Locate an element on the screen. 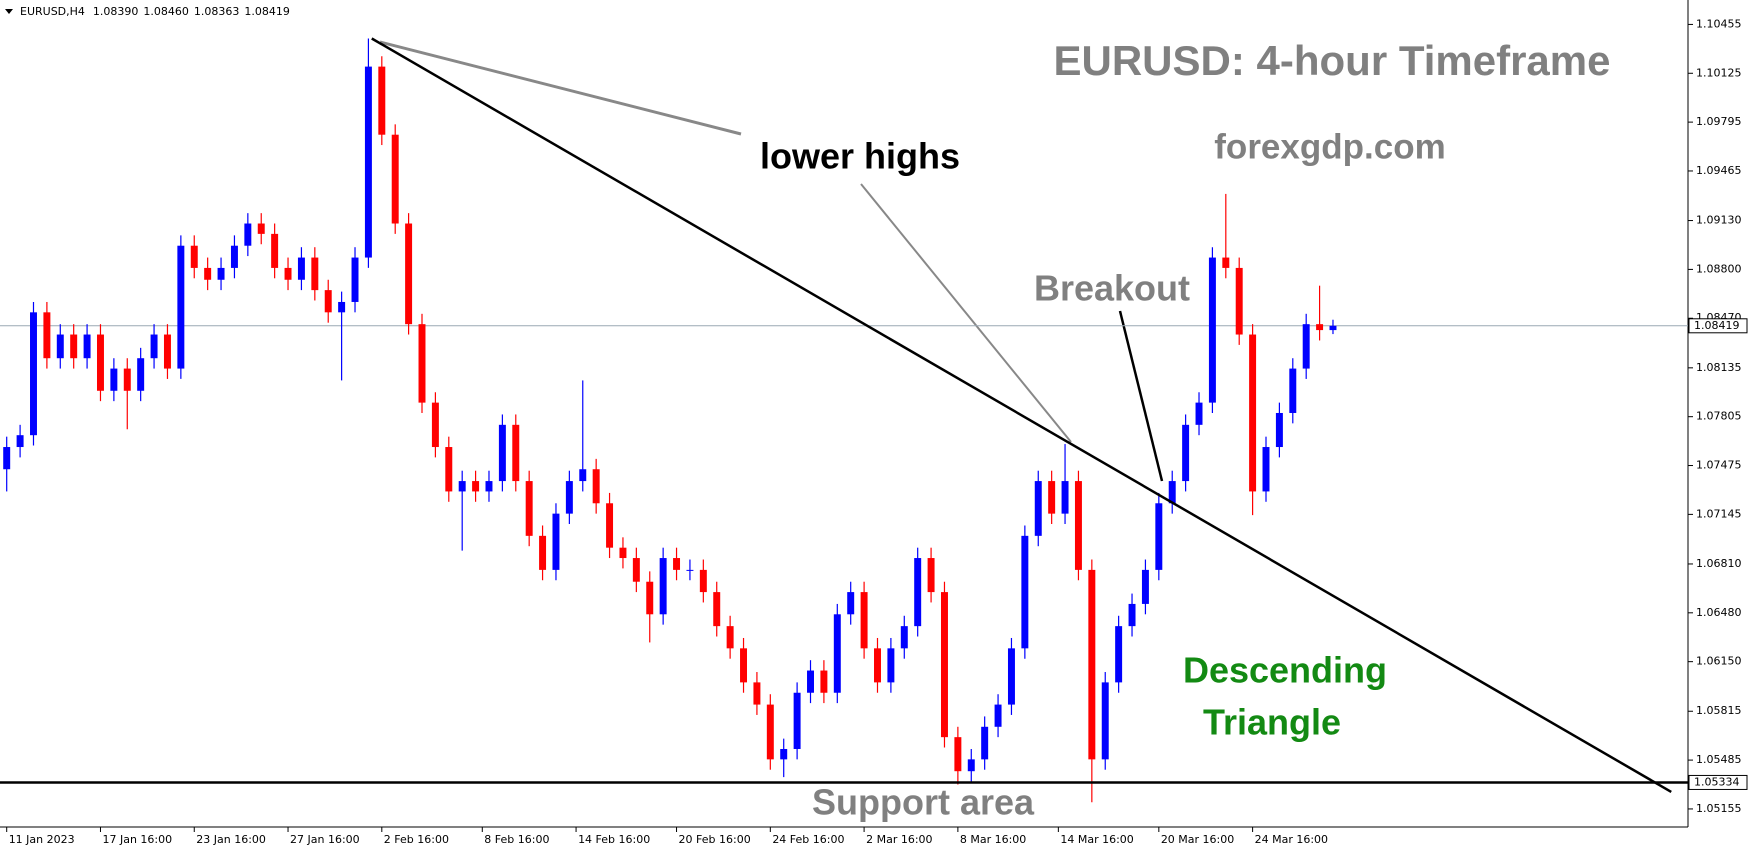  x-tick-label: 23 Jan 16:00 is located at coordinates (231, 839).